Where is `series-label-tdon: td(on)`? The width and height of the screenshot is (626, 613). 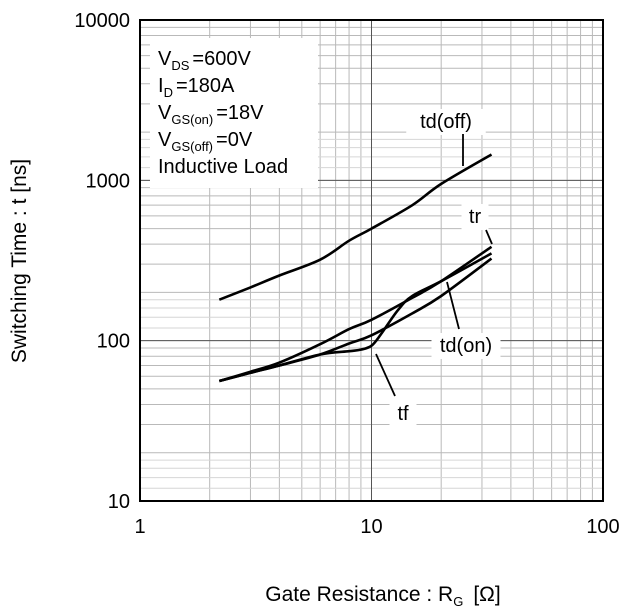 series-label-tdon: td(on) is located at coordinates (466, 346).